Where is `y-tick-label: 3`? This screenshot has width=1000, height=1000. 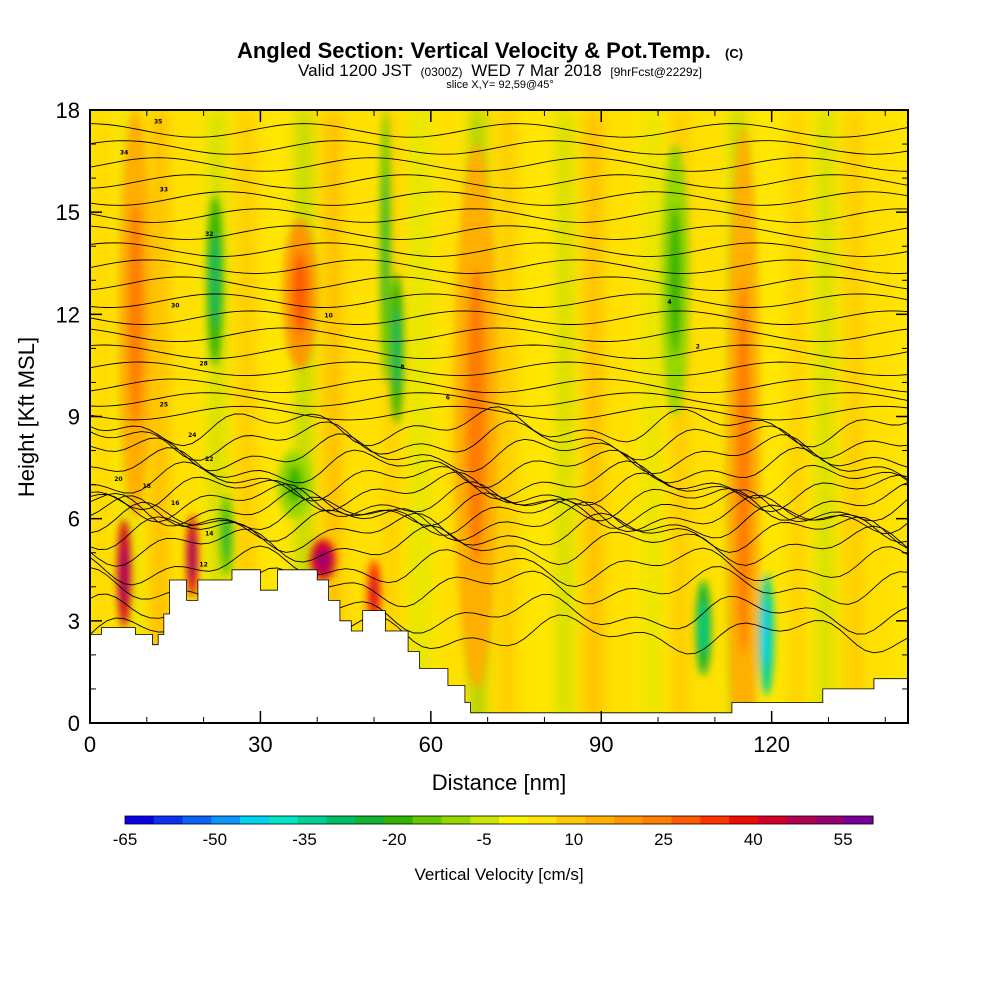 y-tick-label: 3 is located at coordinates (74, 621).